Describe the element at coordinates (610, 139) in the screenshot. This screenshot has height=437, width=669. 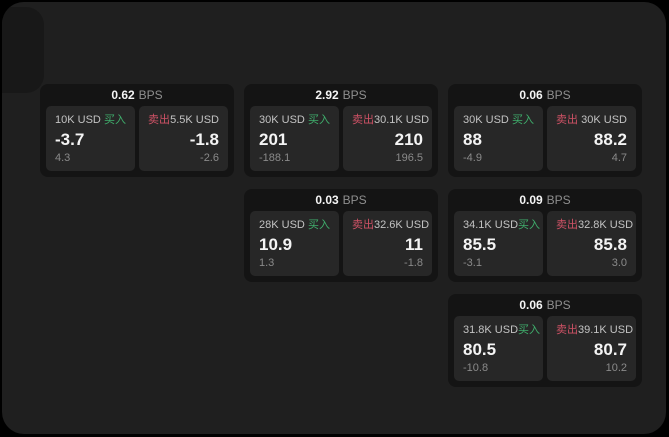
I see `sell-price: 88.2` at that location.